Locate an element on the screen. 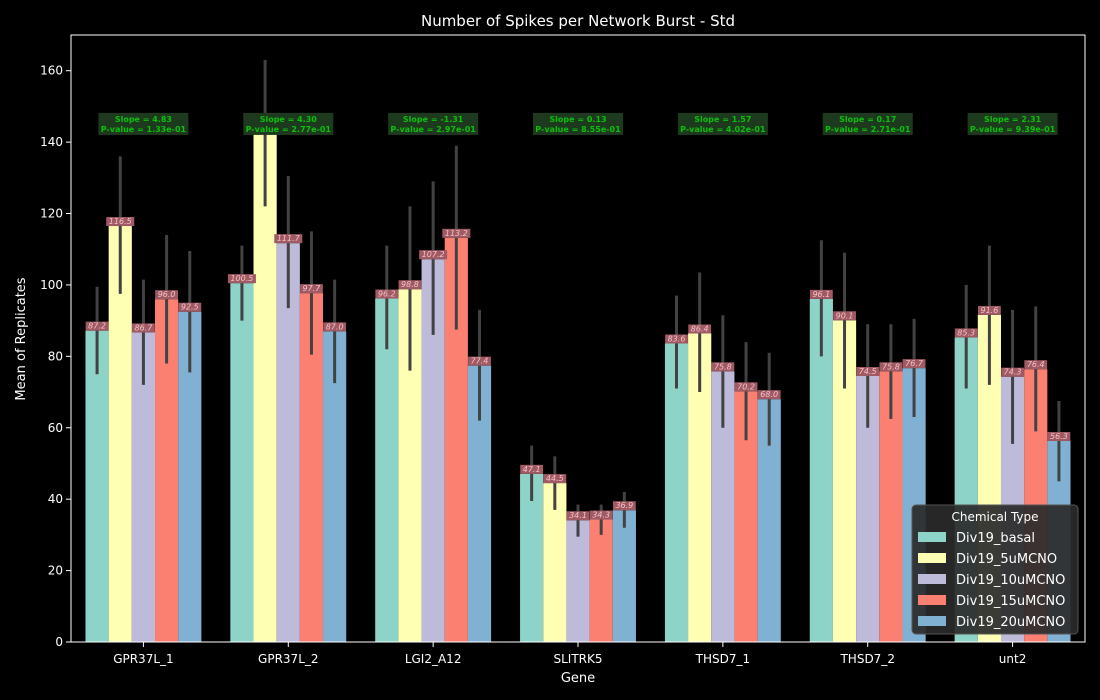 The height and width of the screenshot is (700, 1100). bar-label: 96.0 is located at coordinates (167, 294).